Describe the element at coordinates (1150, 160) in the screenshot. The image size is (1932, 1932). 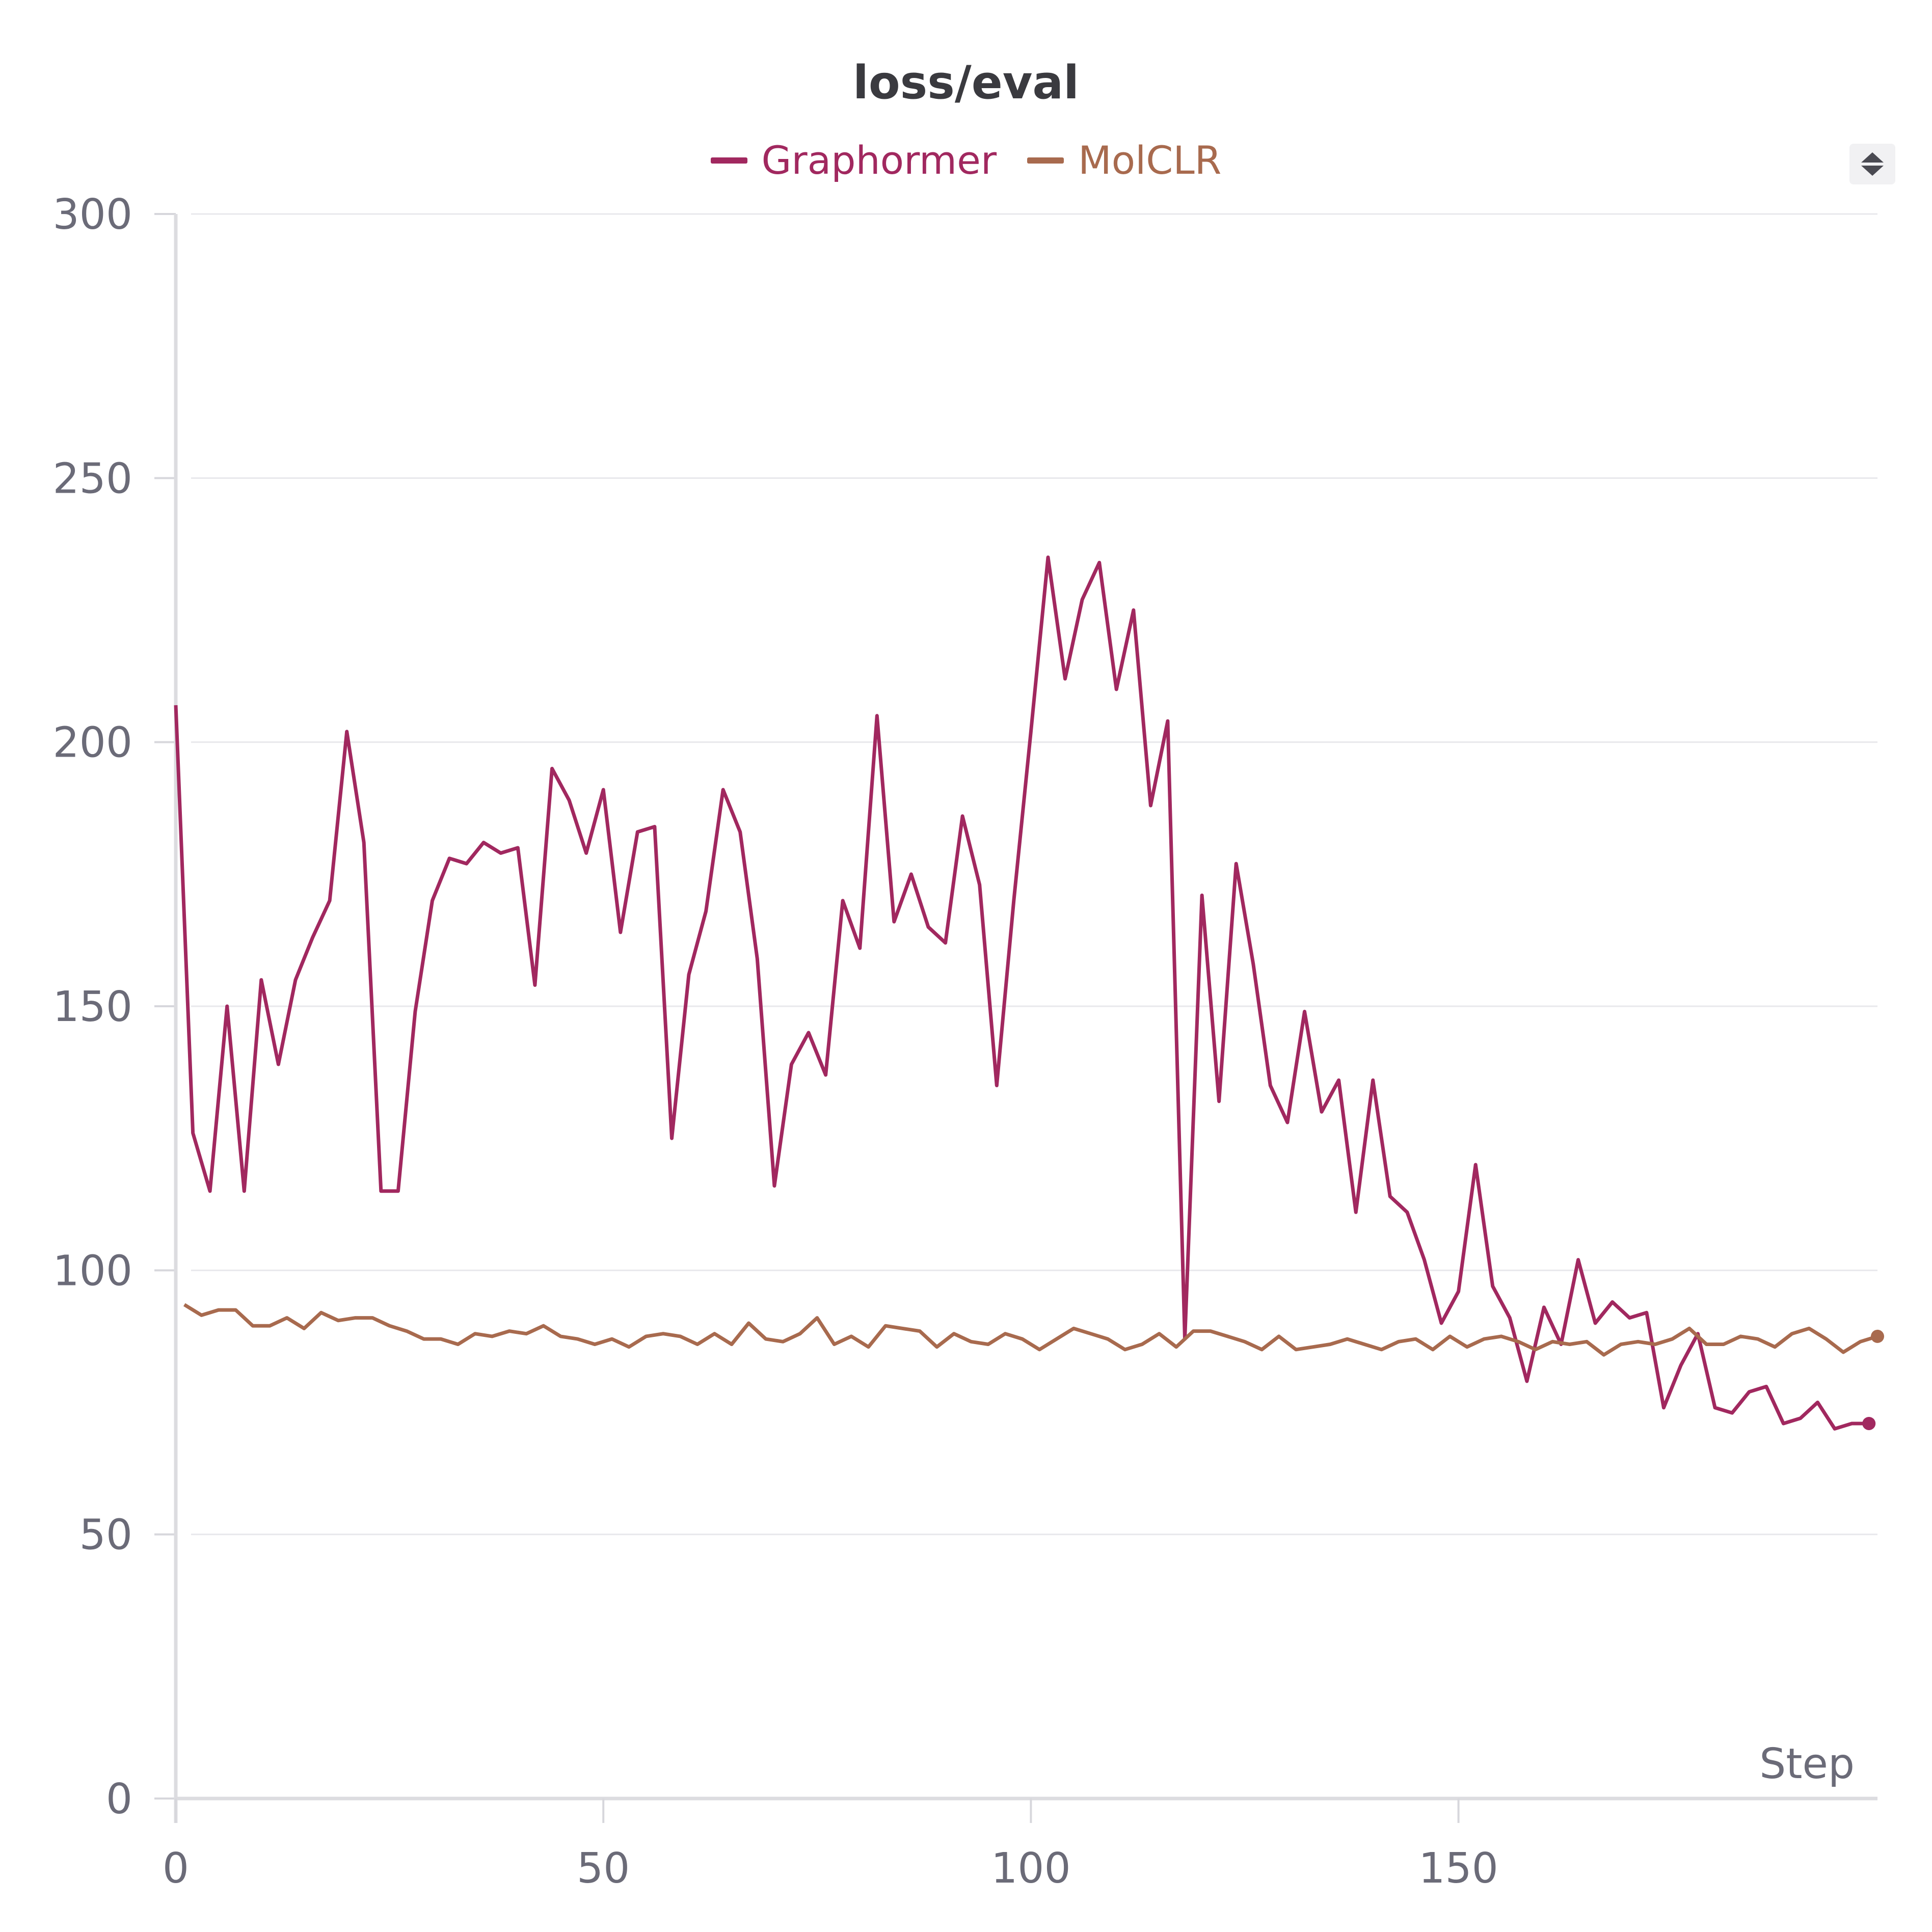
I see `legend-label-molclr: MolCLR` at that location.